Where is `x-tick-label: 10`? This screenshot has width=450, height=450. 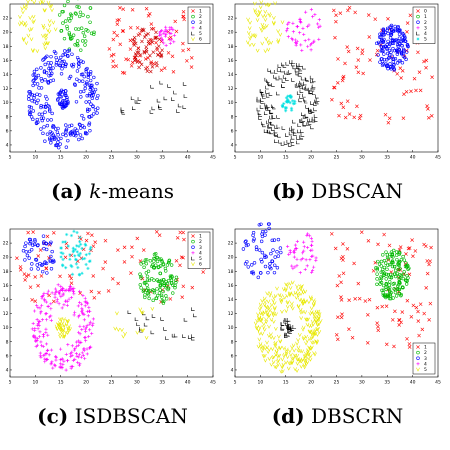
x-tick-label: 10 is located at coordinates (36, 383).